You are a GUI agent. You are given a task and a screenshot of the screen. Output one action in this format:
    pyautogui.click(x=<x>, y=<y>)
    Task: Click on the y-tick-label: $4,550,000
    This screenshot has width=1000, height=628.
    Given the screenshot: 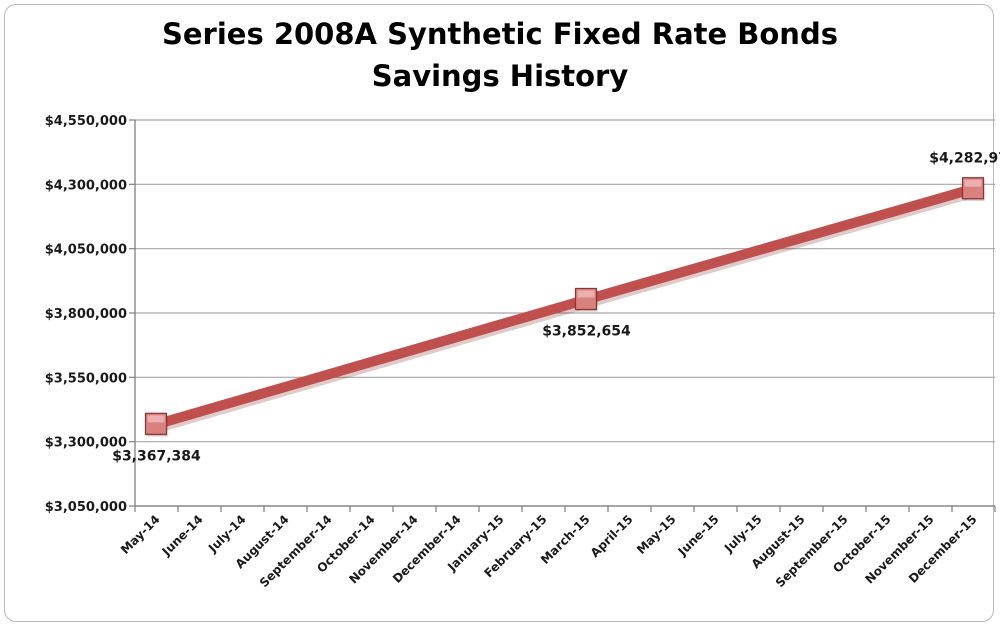 What is the action you would take?
    pyautogui.click(x=86, y=121)
    